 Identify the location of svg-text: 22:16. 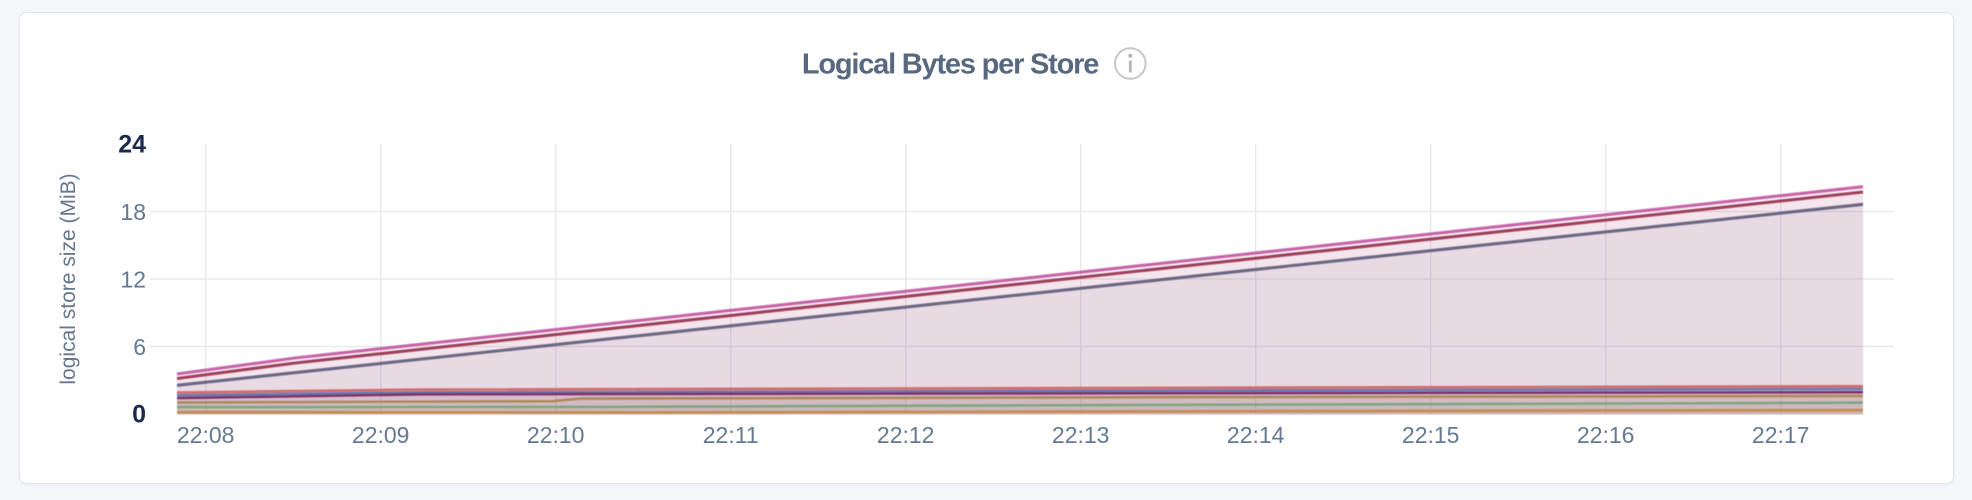
(1606, 435).